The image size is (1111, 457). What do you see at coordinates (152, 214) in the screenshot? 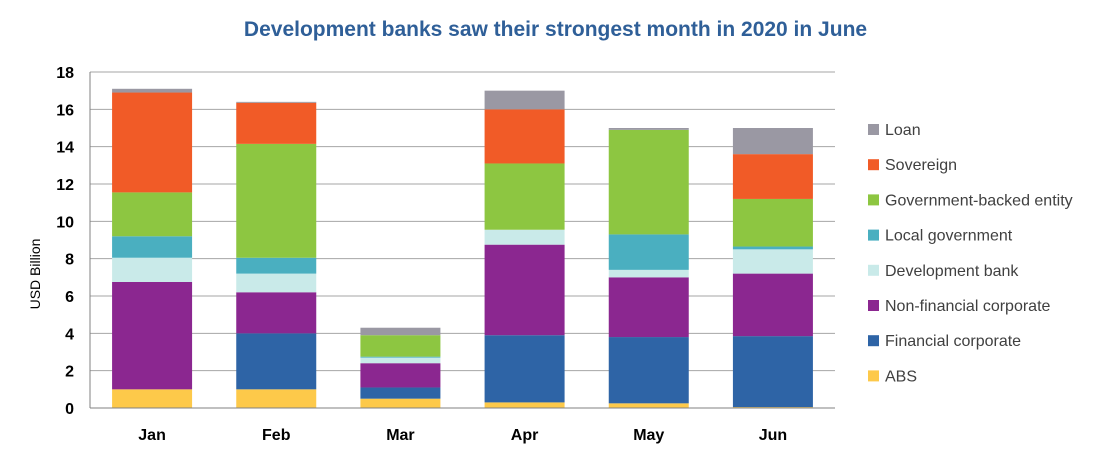
I see `bar-segment-jan-government-backed-entity` at bounding box center [152, 214].